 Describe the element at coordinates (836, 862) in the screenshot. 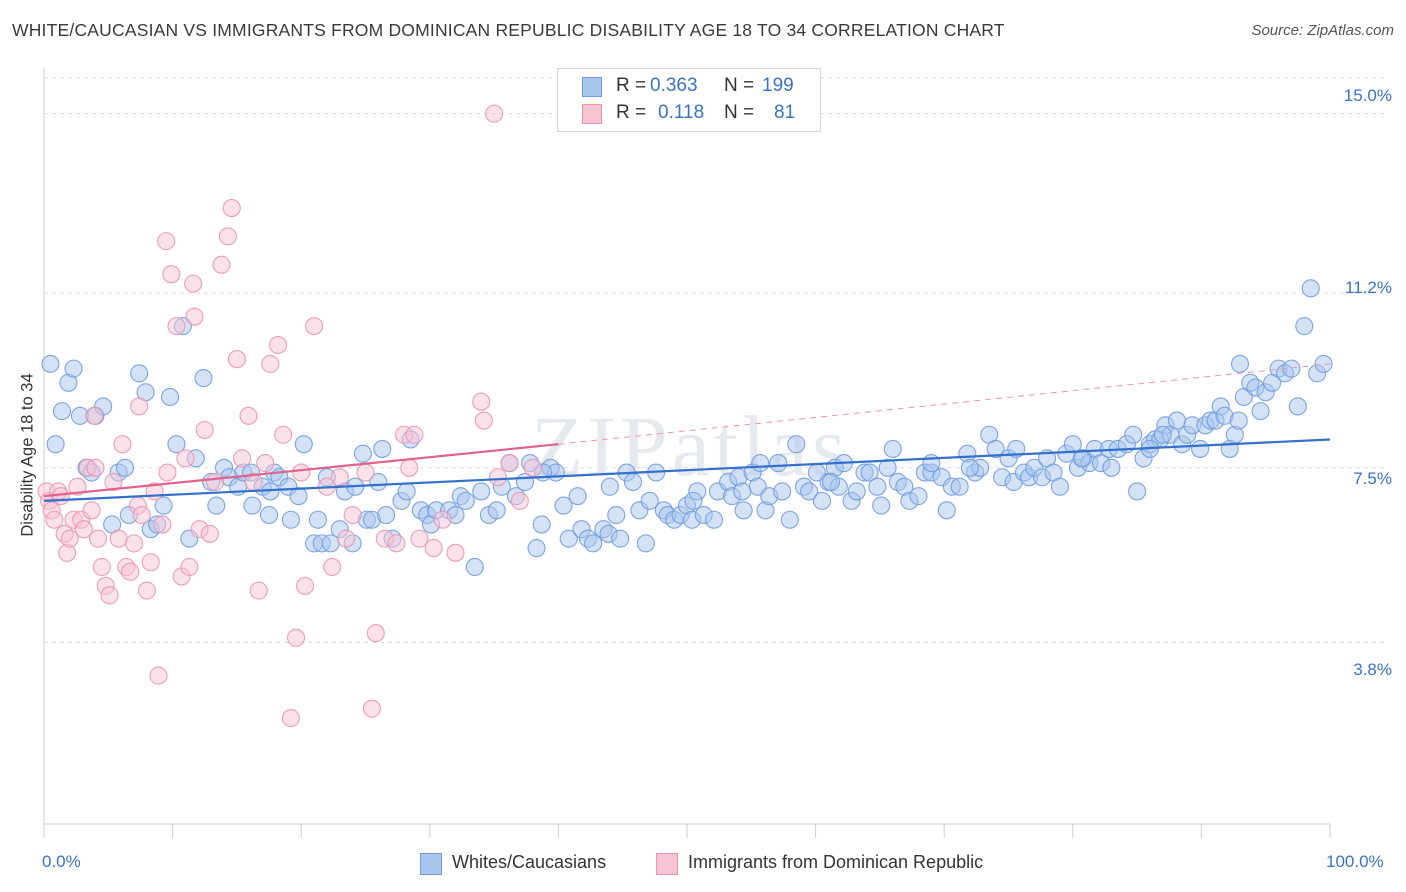

I see `legend-label: Immigrants from Dominican Republic` at that location.